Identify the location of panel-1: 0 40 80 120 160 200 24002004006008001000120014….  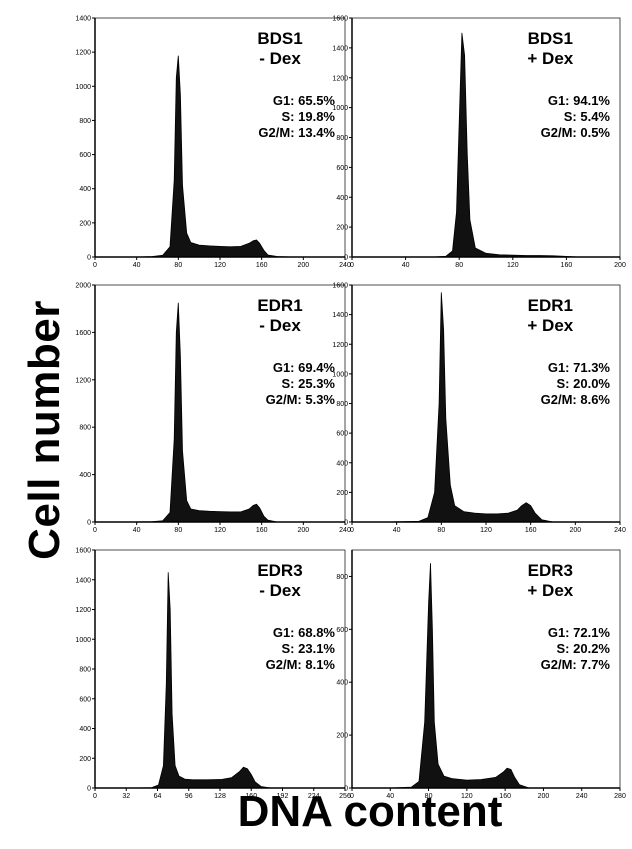
(213, 143).